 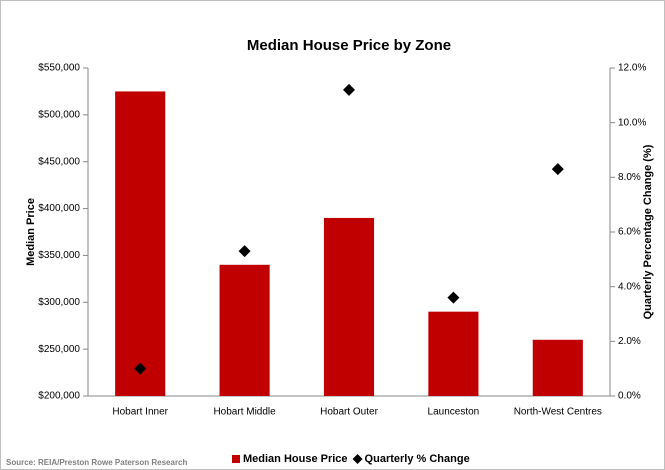 I want to click on y-tick-label: $550,000, so click(x=59, y=68).